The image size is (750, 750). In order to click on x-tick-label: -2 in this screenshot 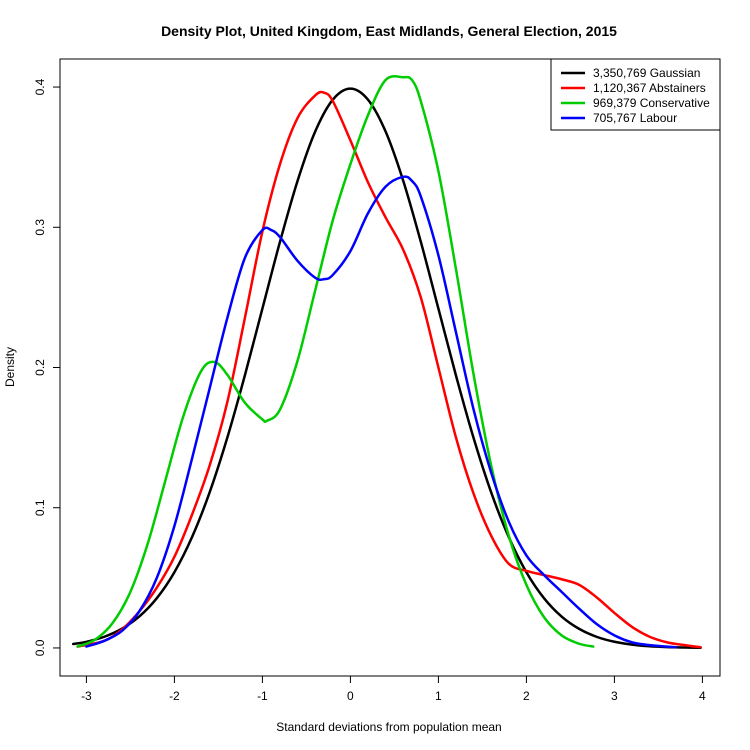, I will do `click(174, 696)`.